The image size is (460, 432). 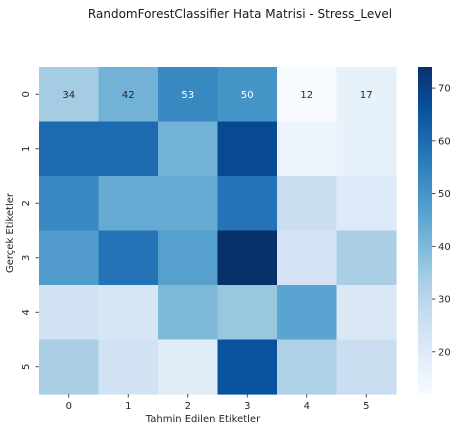 What do you see at coordinates (444, 352) in the screenshot?
I see `colorbar-tick-label: 20` at bounding box center [444, 352].